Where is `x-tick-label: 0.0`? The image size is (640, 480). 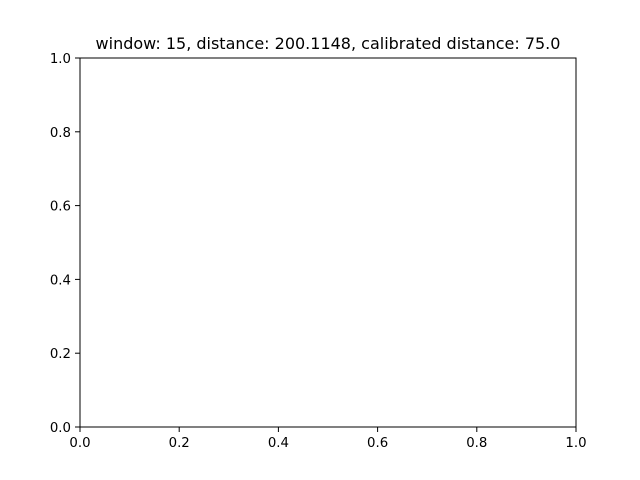 x-tick-label: 0.0 is located at coordinates (79, 443).